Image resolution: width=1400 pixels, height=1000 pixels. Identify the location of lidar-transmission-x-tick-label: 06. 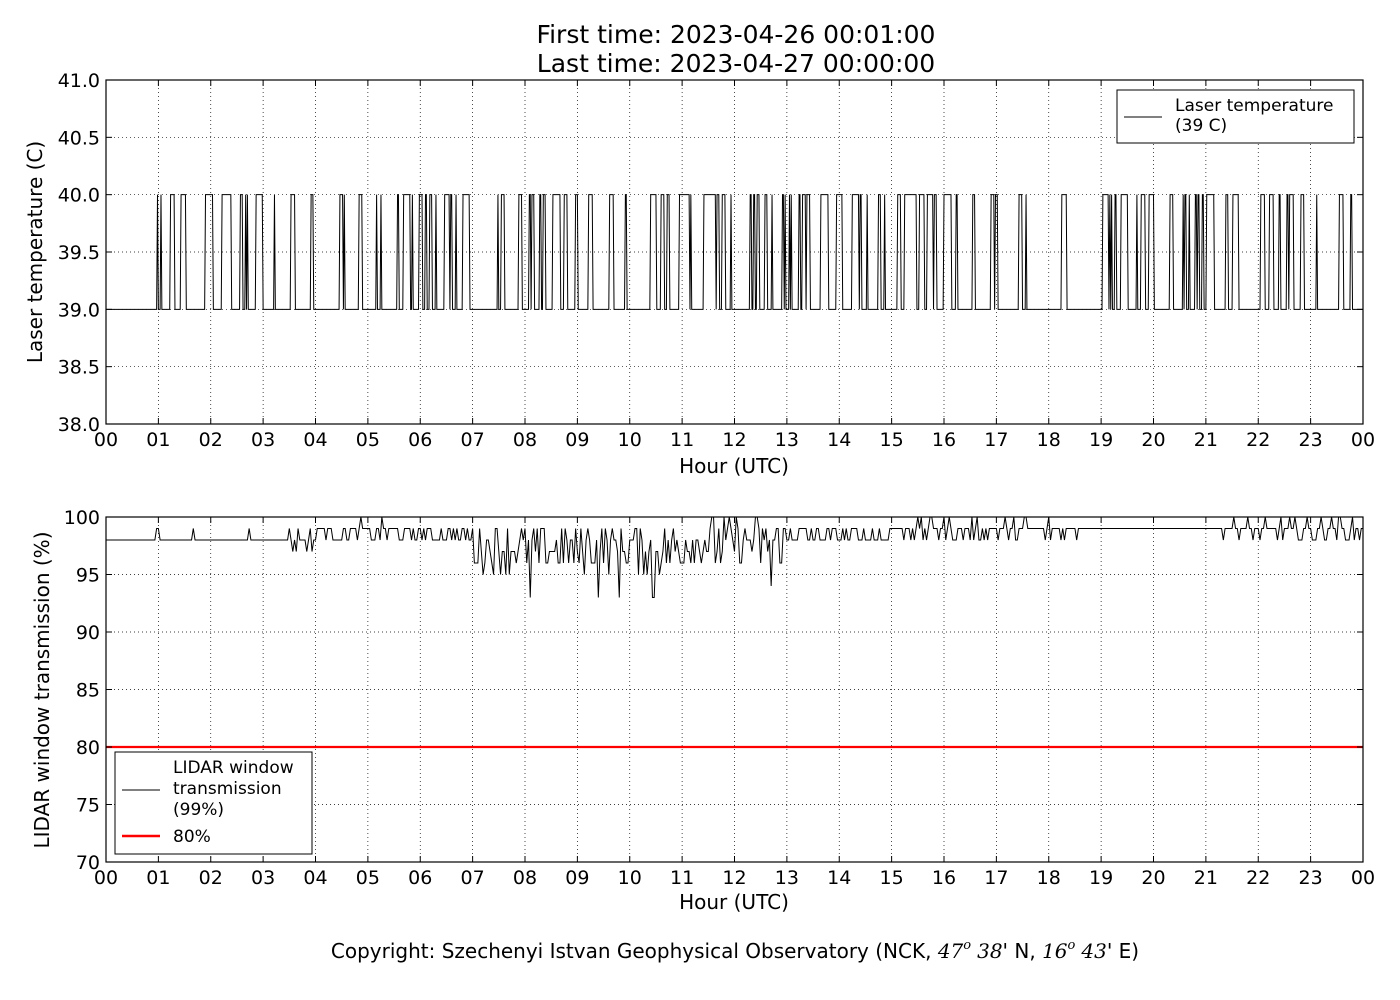
(420, 878).